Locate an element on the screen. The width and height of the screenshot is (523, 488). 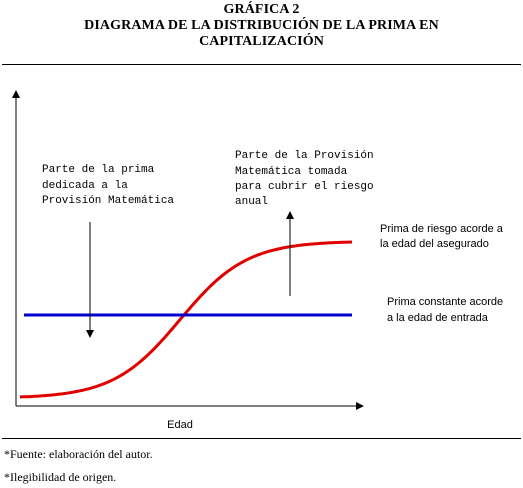
chart-title-line-2: CAPITALIZACIÓN is located at coordinates (261, 41).